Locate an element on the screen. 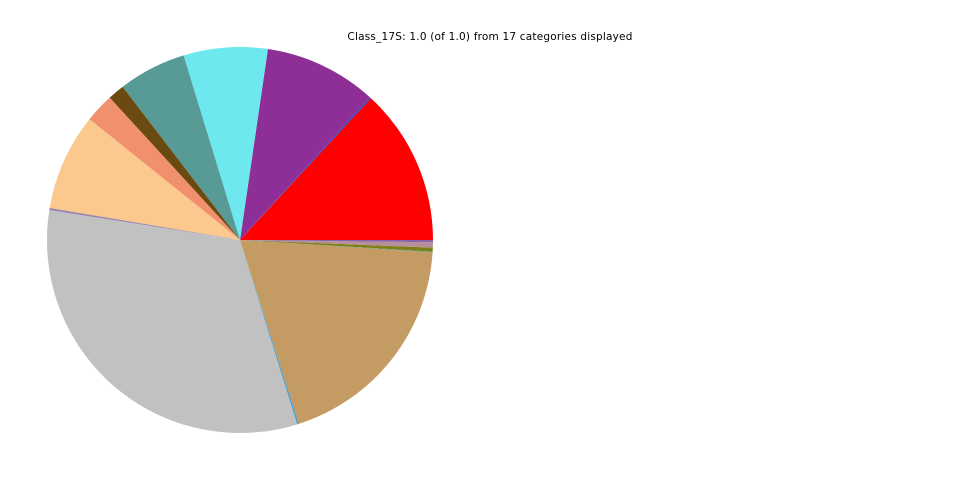  pie-slice-mauve is located at coordinates (336, 244).